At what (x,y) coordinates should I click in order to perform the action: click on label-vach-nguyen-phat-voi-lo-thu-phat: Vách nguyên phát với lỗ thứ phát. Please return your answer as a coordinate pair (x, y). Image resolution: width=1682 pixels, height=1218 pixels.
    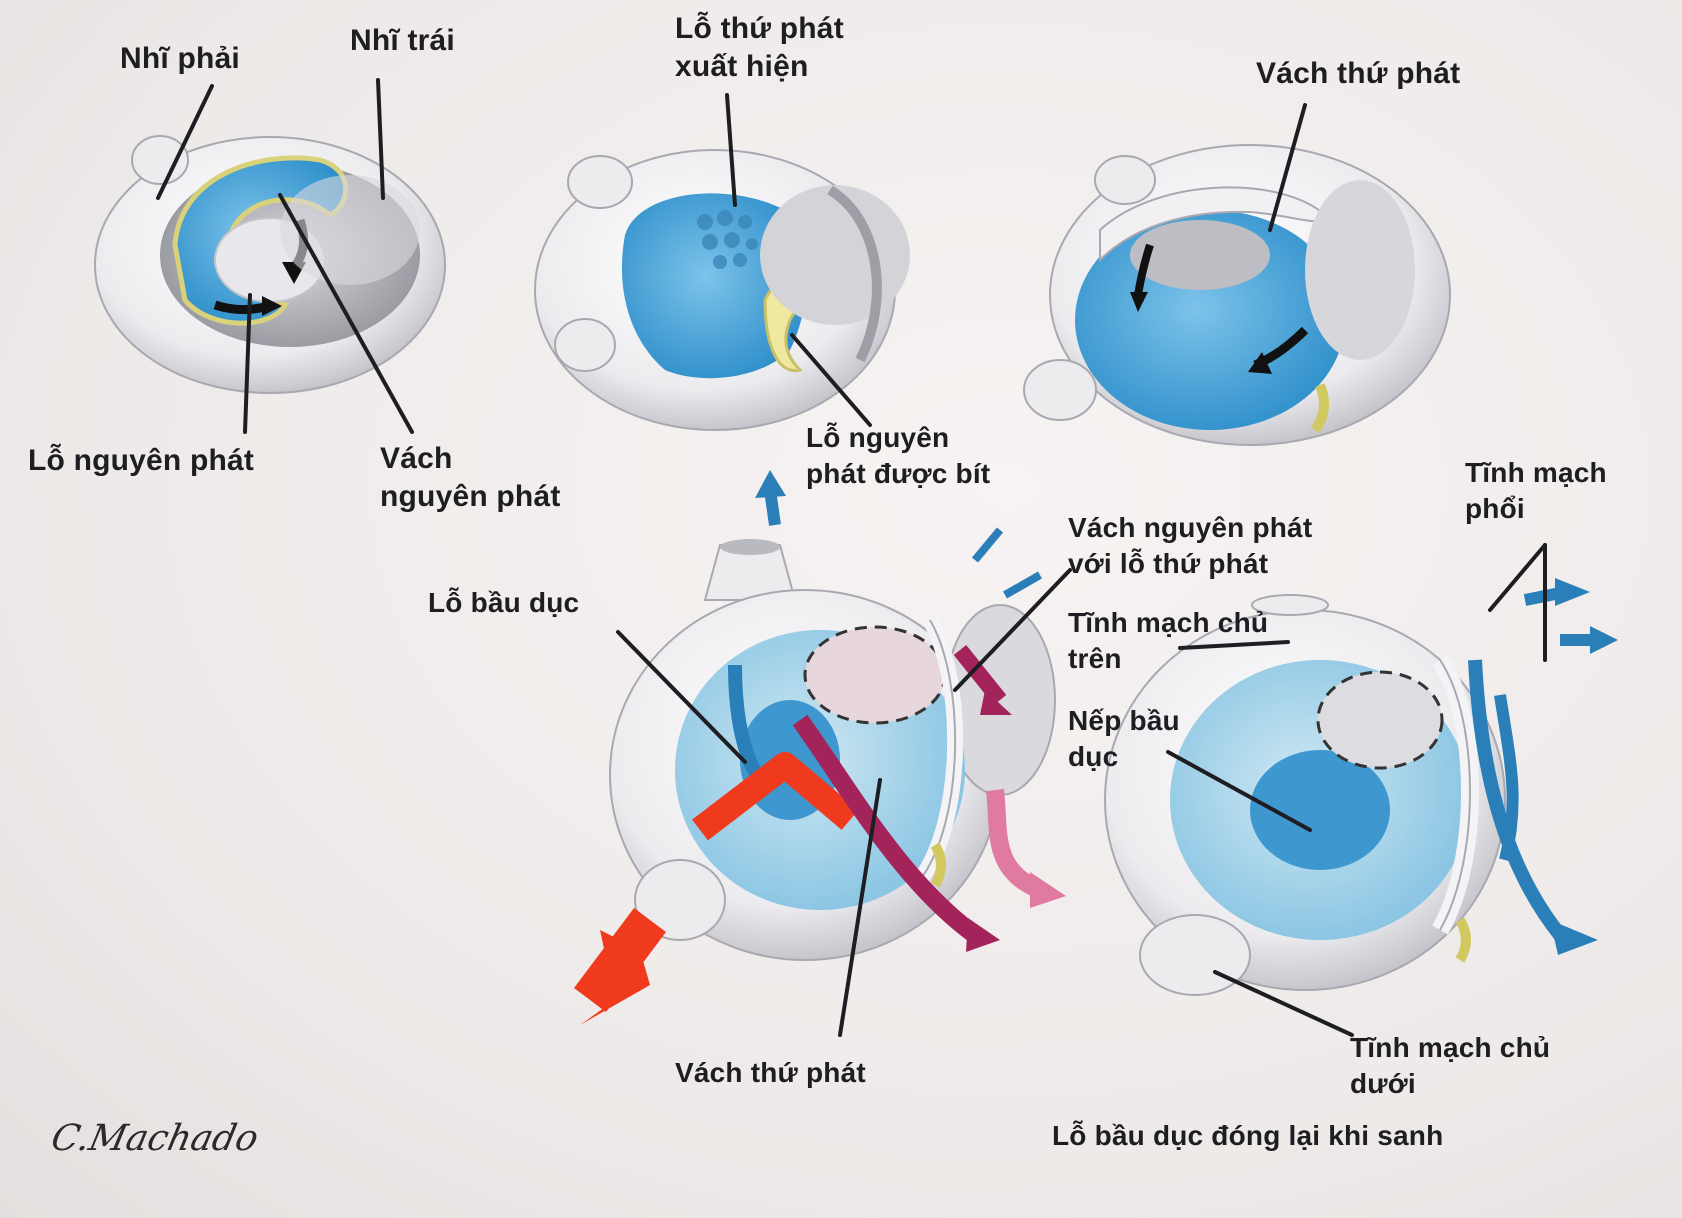
    Looking at the image, I should click on (1190, 545).